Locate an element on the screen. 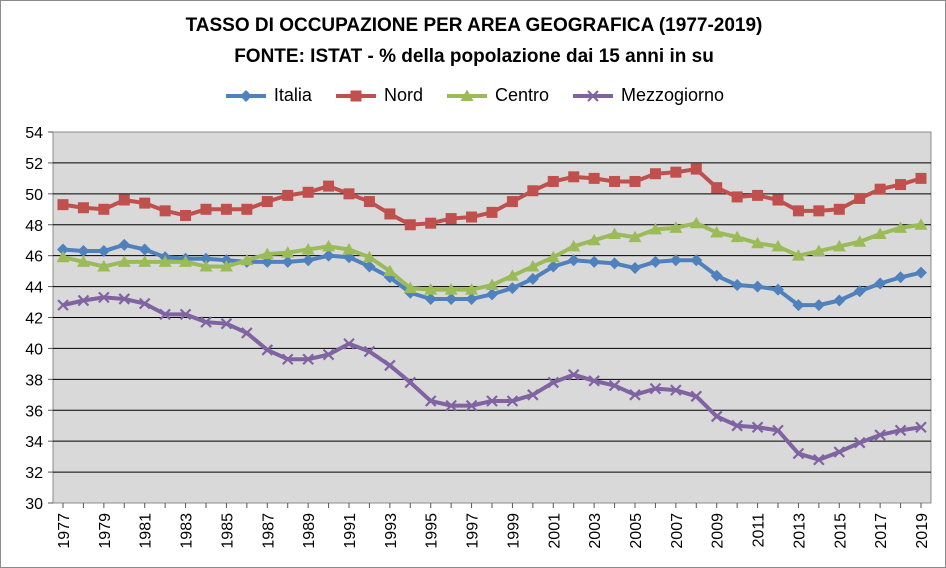 This screenshot has height=568, width=946. legend-item-nord: Nord is located at coordinates (378, 95).